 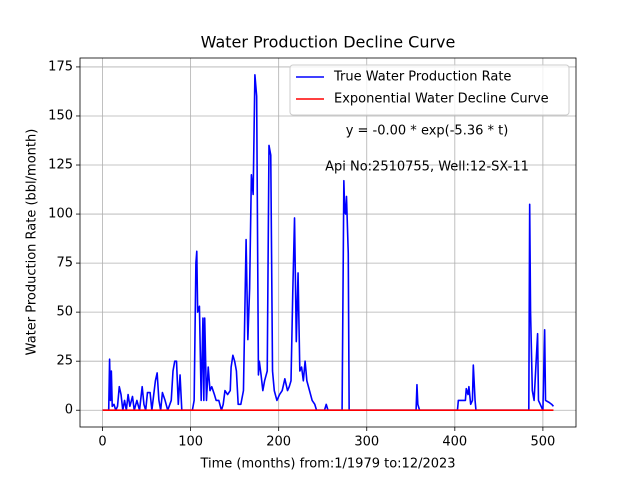 I want to click on x-tick-label: 100, so click(x=190, y=442).